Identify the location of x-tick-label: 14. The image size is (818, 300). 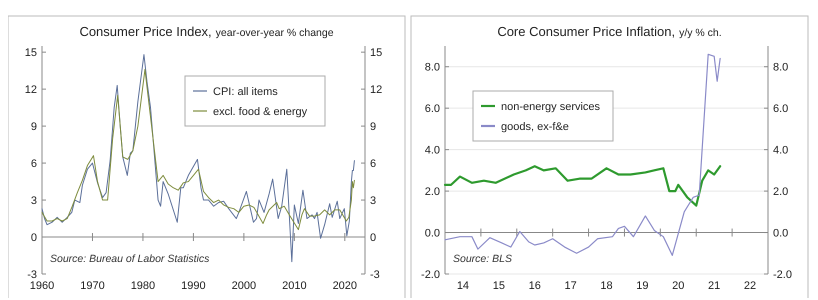
(463, 286).